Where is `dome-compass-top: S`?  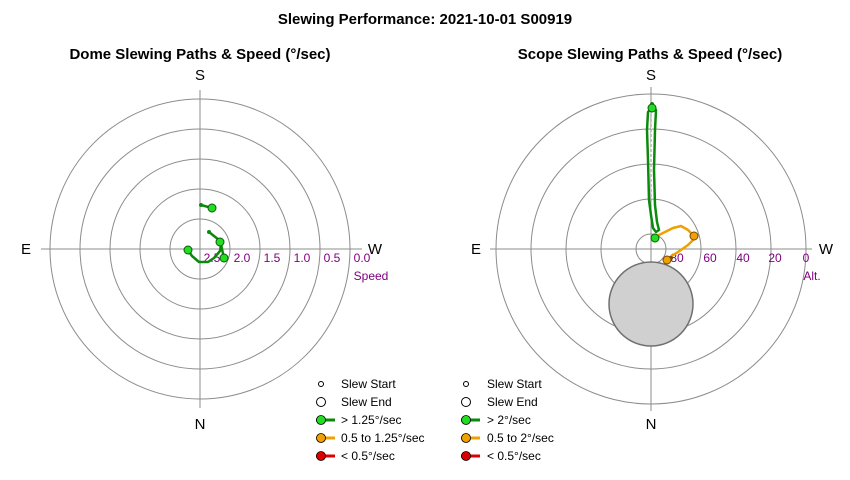 dome-compass-top: S is located at coordinates (200, 75).